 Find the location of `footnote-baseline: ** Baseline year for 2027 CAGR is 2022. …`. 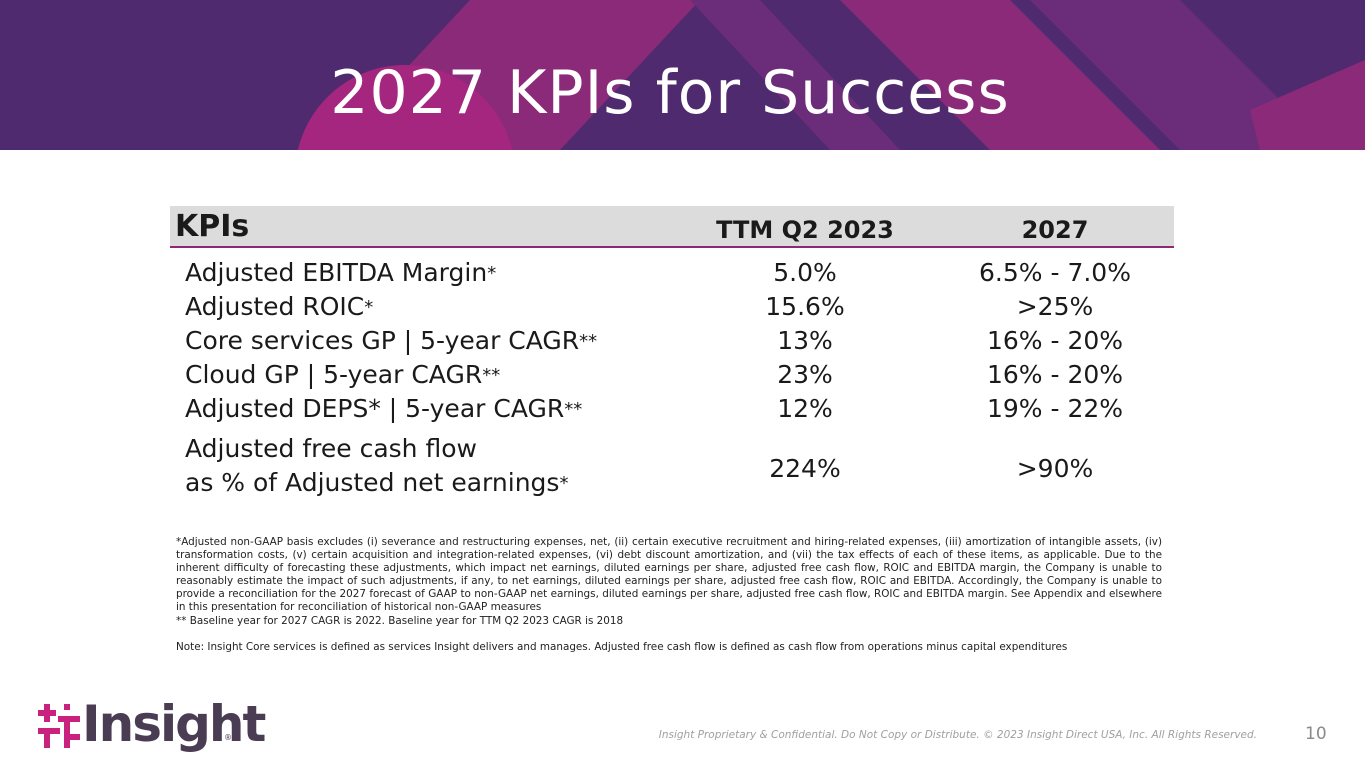

footnote-baseline: ** Baseline year for 2027 CAGR is 2022. … is located at coordinates (400, 620).